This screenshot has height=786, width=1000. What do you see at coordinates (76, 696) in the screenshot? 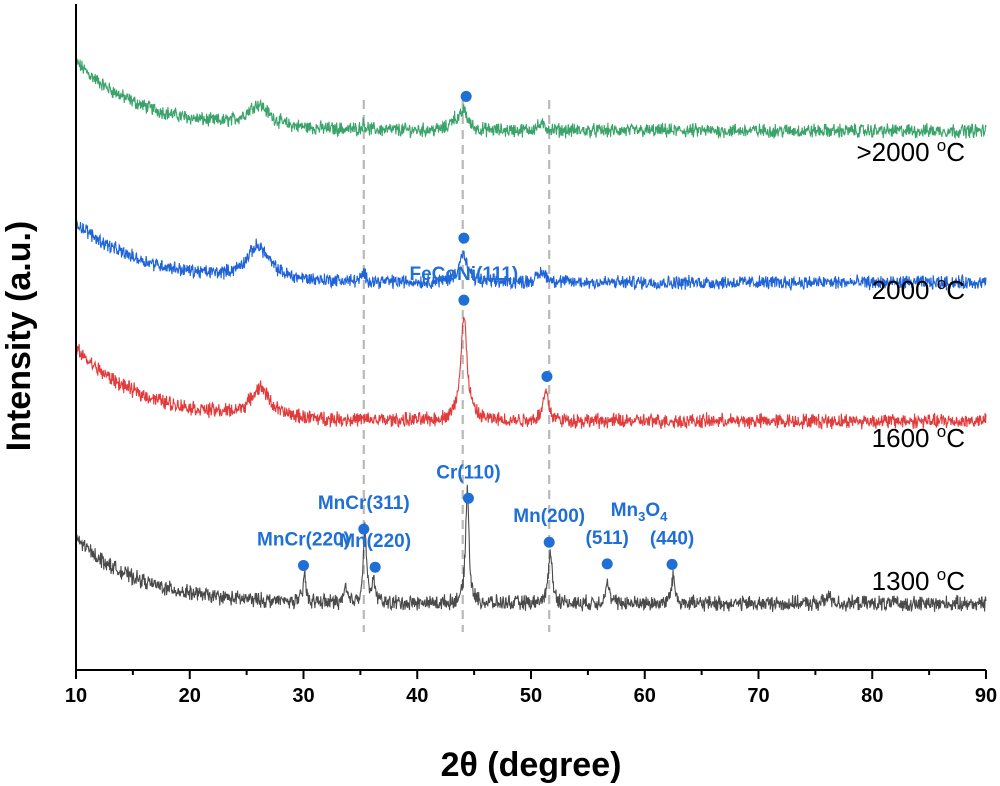
I see `x-tick-label-10: 10` at bounding box center [76, 696].